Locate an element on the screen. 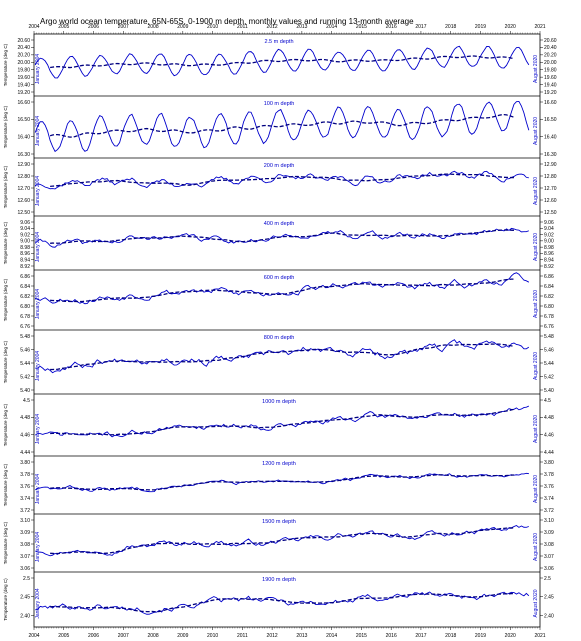  x-tick-label-top: 2007 is located at coordinates (123, 27).